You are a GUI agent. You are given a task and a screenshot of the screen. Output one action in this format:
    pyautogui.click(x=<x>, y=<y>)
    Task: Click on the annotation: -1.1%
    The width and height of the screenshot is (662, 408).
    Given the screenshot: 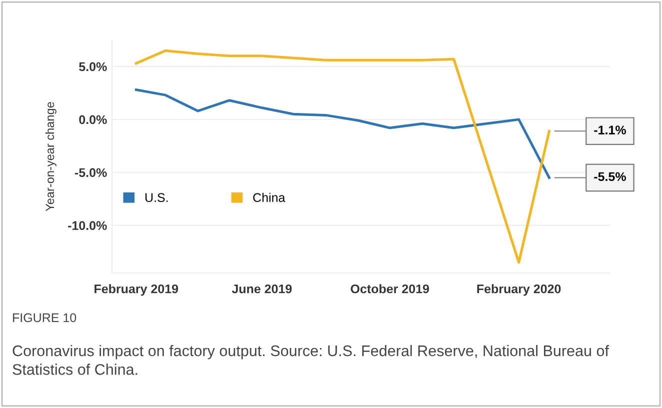 What is the action you would take?
    pyautogui.click(x=610, y=130)
    